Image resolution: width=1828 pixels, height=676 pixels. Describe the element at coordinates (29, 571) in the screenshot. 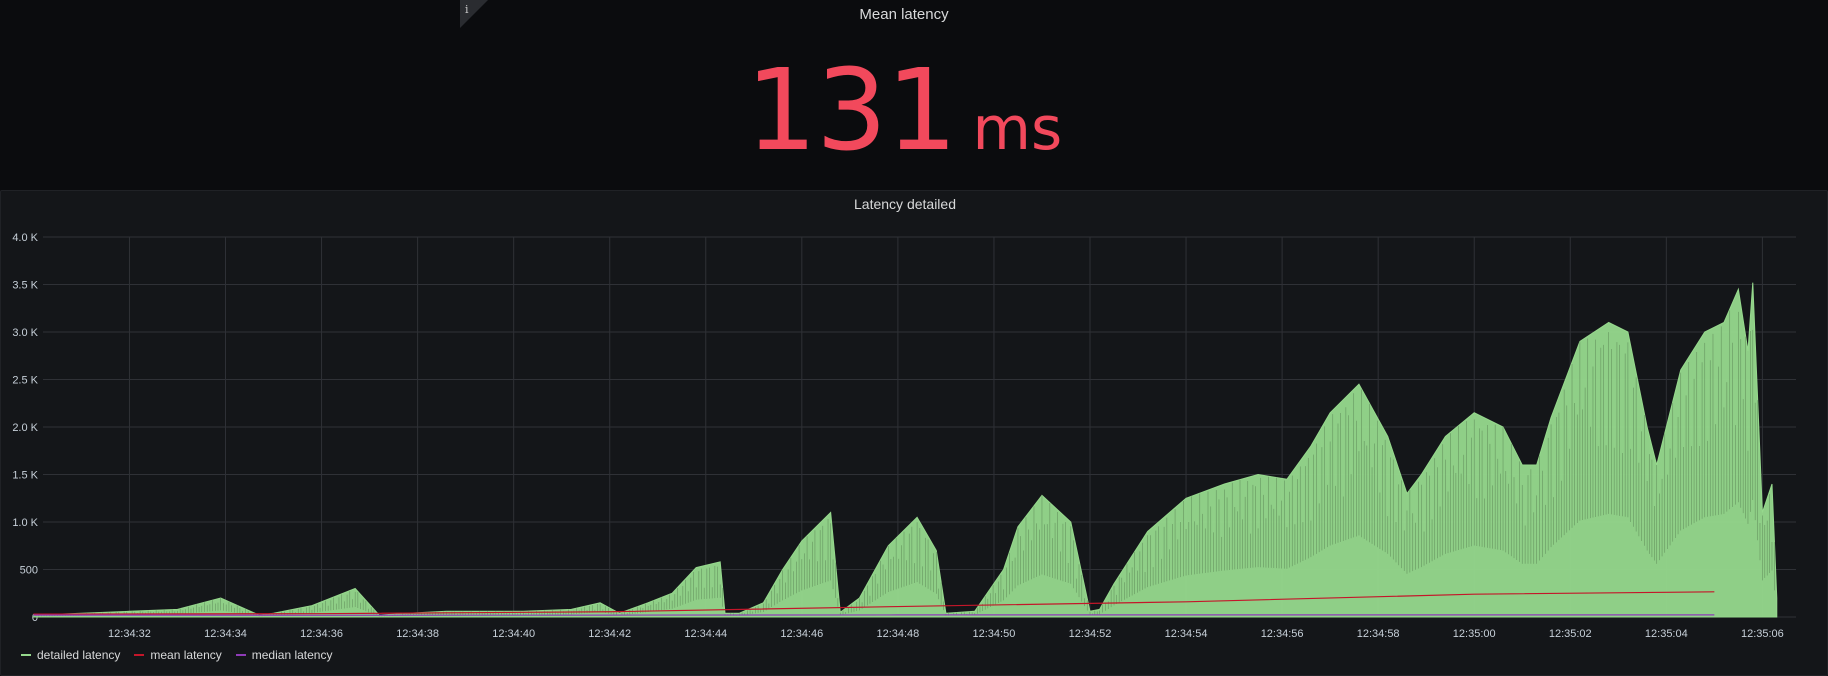

I see `y-tick-label: 500` at that location.